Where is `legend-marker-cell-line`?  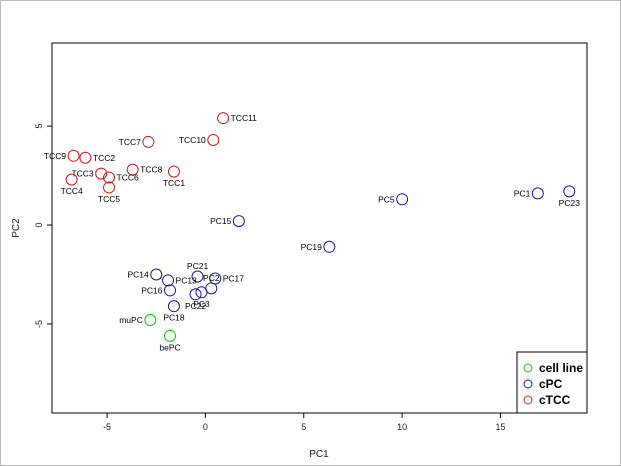
legend-marker-cell-line is located at coordinates (528, 368).